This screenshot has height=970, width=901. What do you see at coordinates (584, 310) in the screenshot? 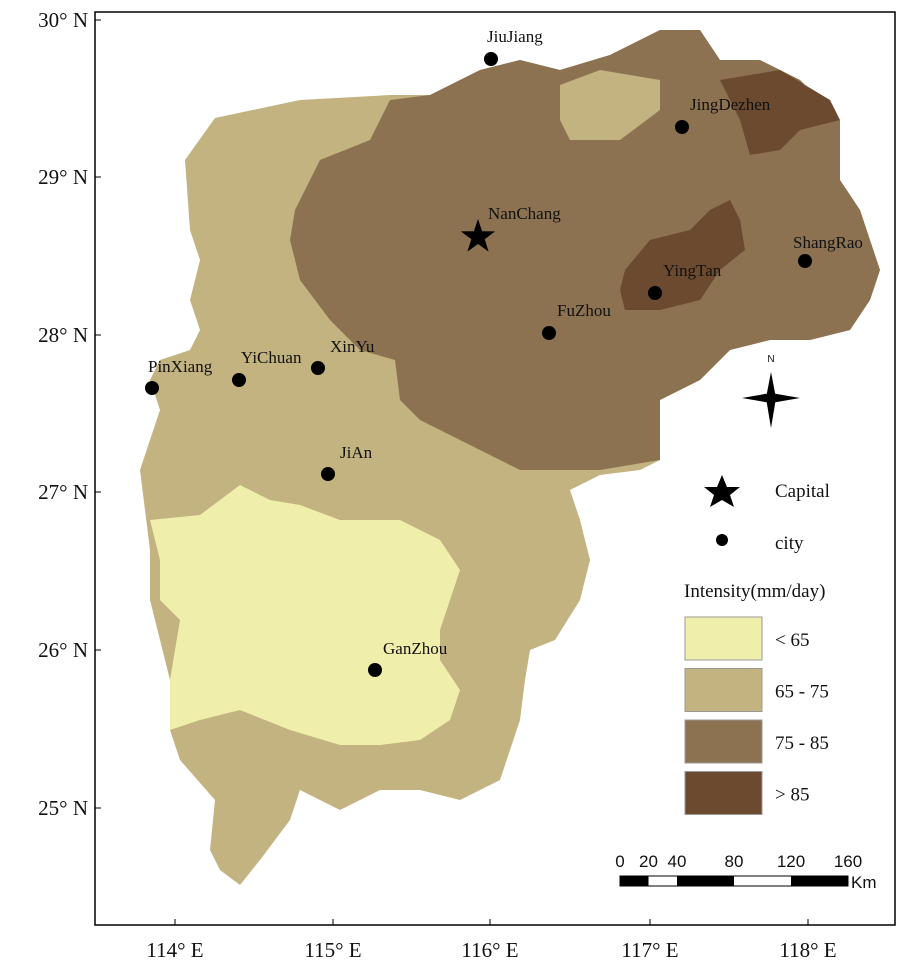
I see `city-label: FuZhou` at bounding box center [584, 310].